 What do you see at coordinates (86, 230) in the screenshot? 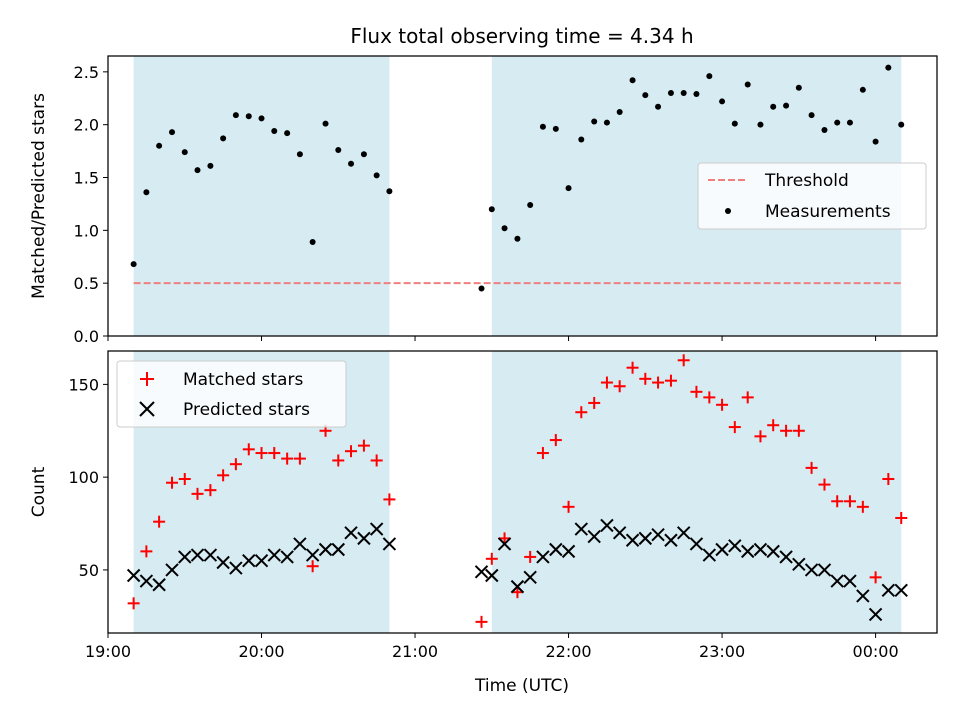
I see `y-tick-label: 1.0` at bounding box center [86, 230].